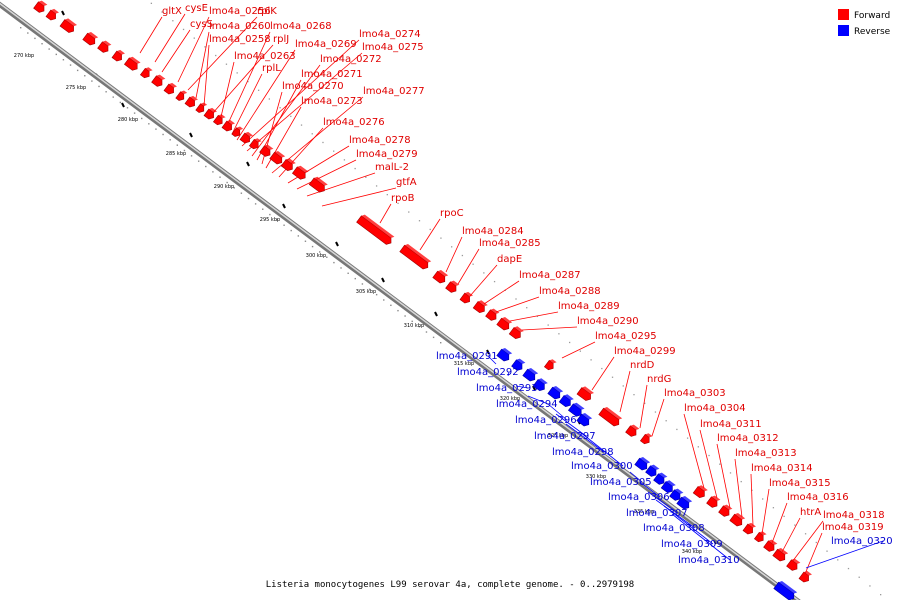  What do you see at coordinates (659, 379) in the screenshot?
I see `gene-nrdg-label: nrdG` at bounding box center [659, 379].